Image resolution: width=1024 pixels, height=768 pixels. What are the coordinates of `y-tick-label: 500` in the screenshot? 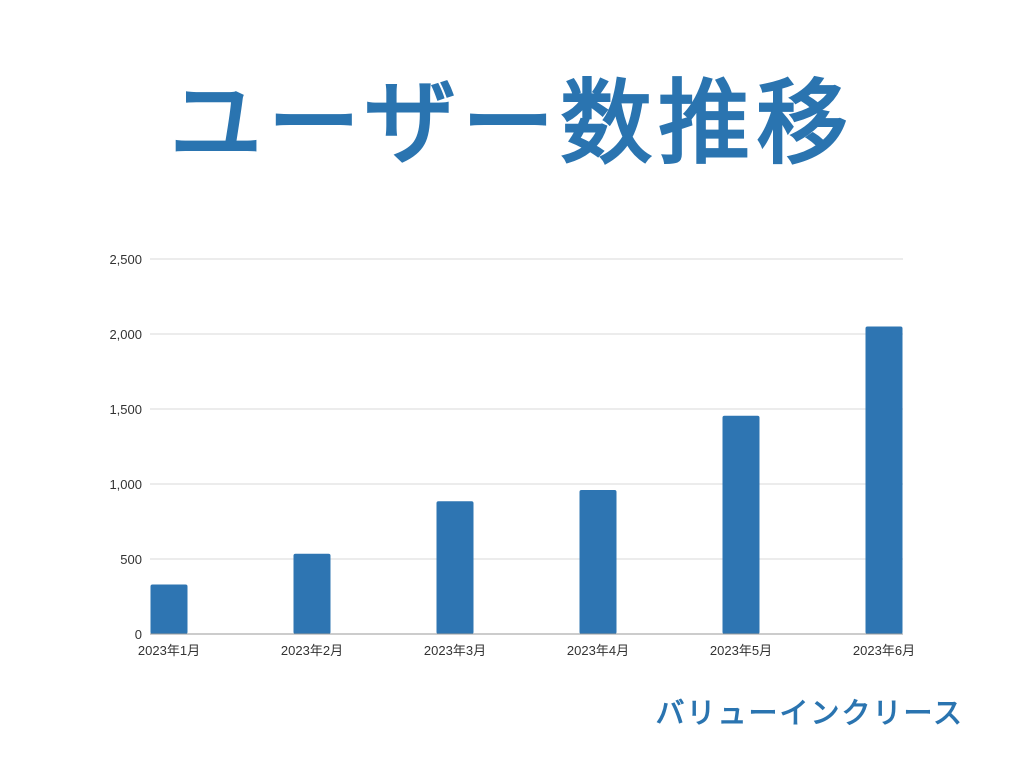 It's located at (131, 559).